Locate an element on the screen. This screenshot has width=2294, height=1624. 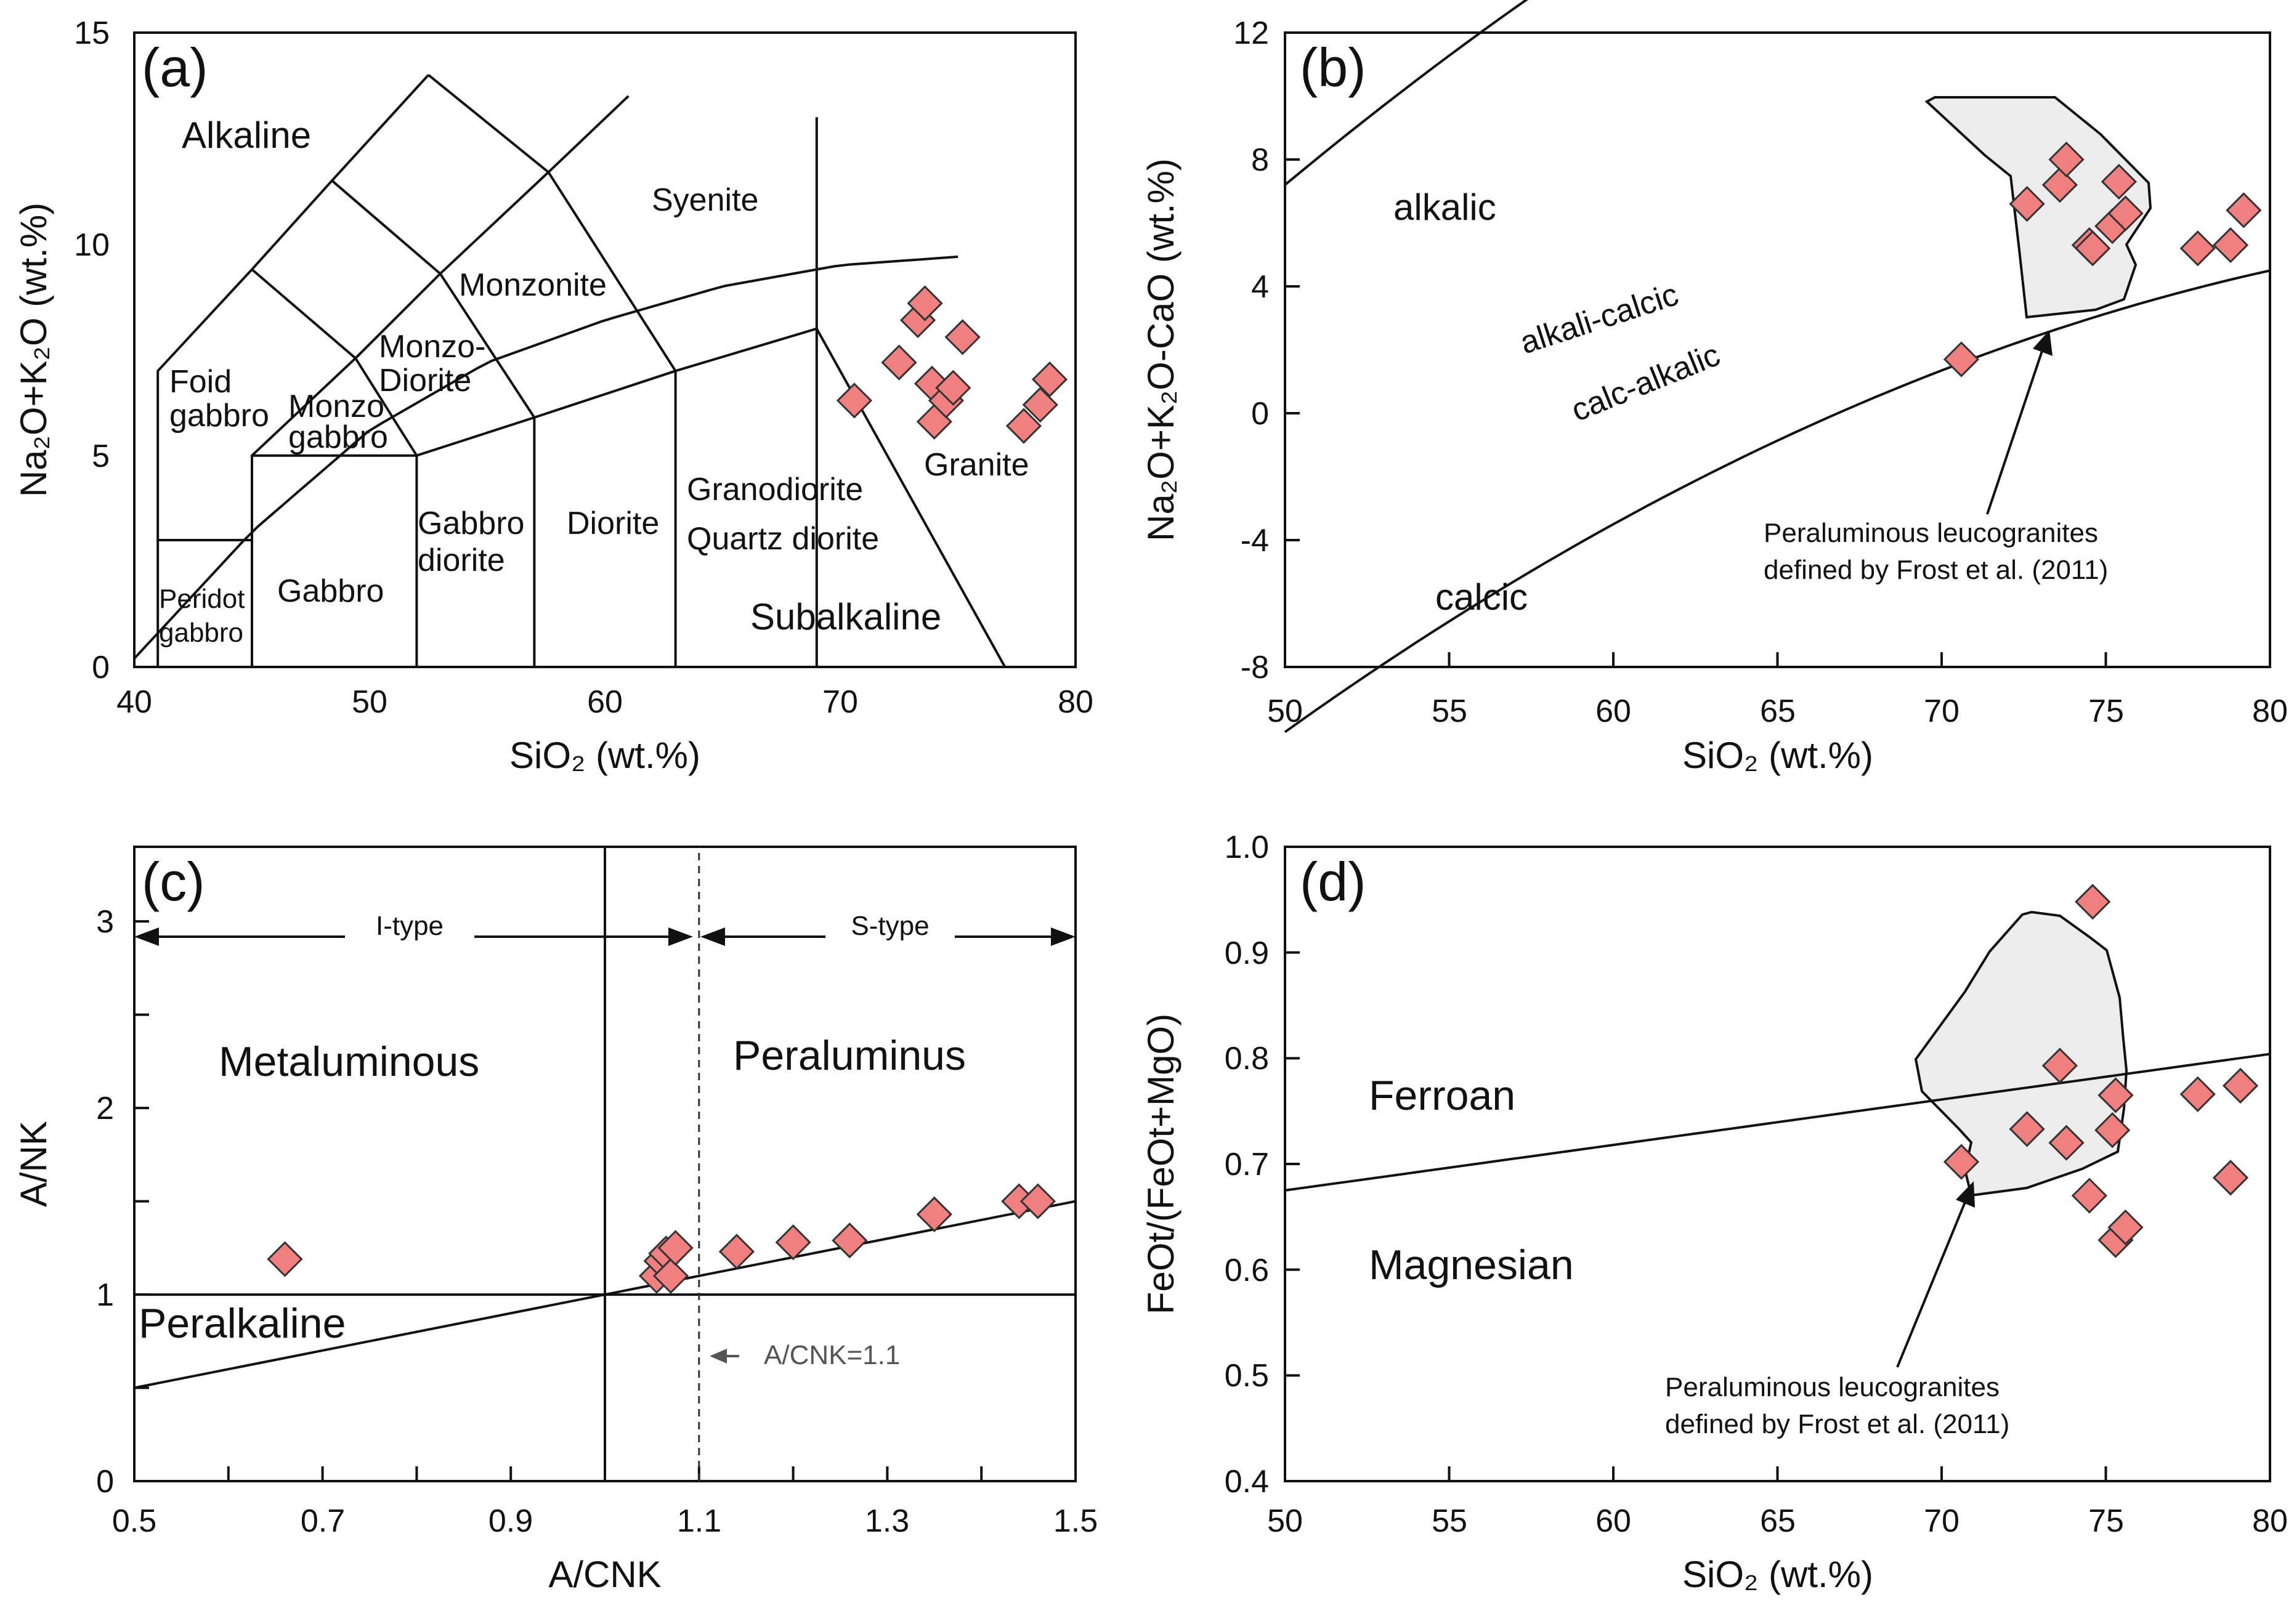
b-xtick-label: 65 is located at coordinates (1778, 711).